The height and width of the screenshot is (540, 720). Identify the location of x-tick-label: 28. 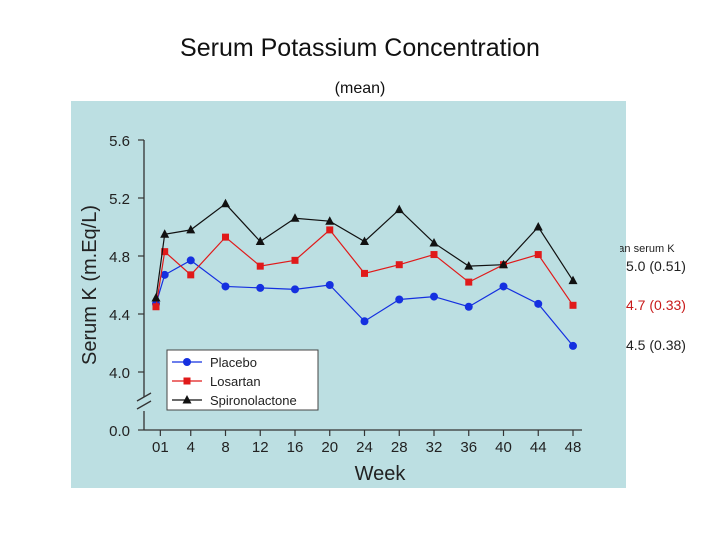
(399, 447).